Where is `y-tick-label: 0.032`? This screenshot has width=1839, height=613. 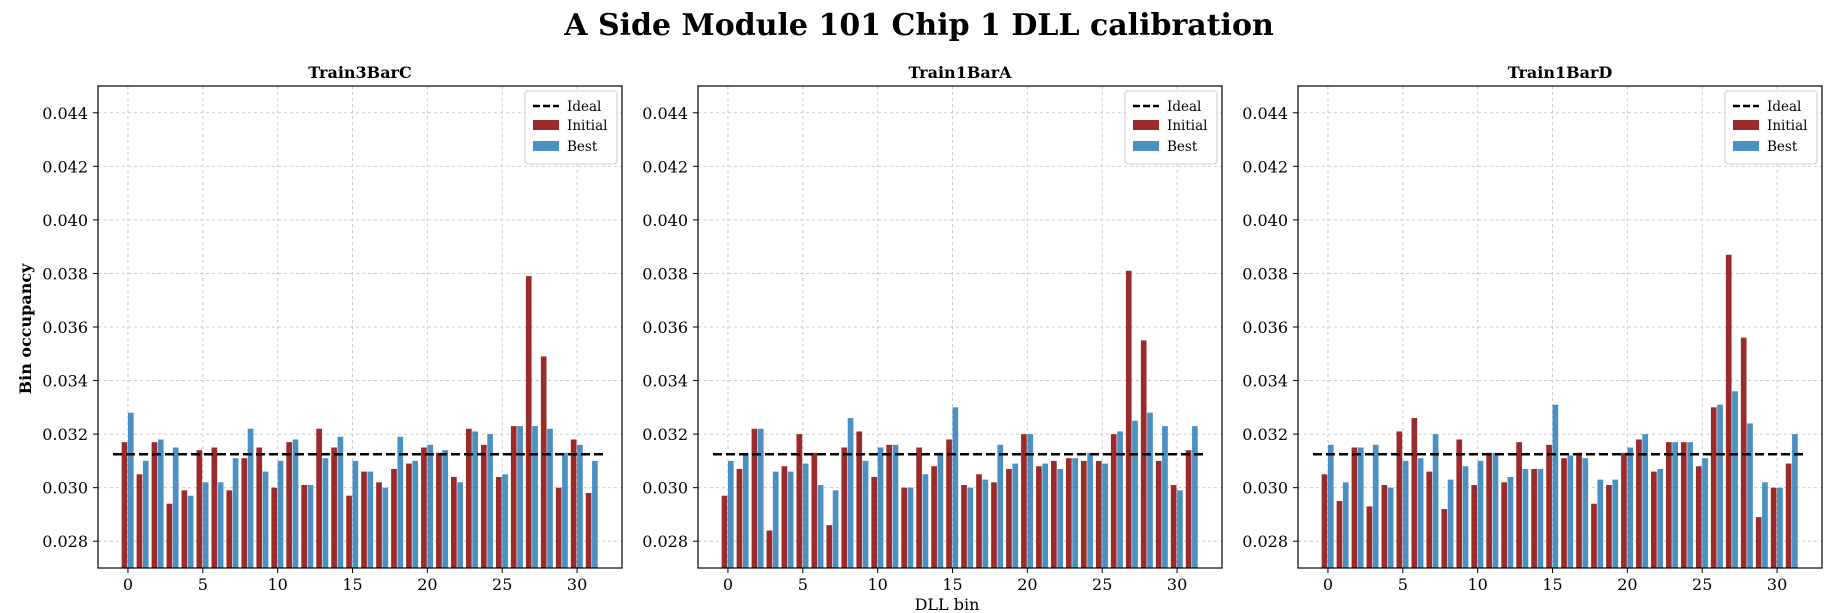 y-tick-label: 0.032 is located at coordinates (665, 434).